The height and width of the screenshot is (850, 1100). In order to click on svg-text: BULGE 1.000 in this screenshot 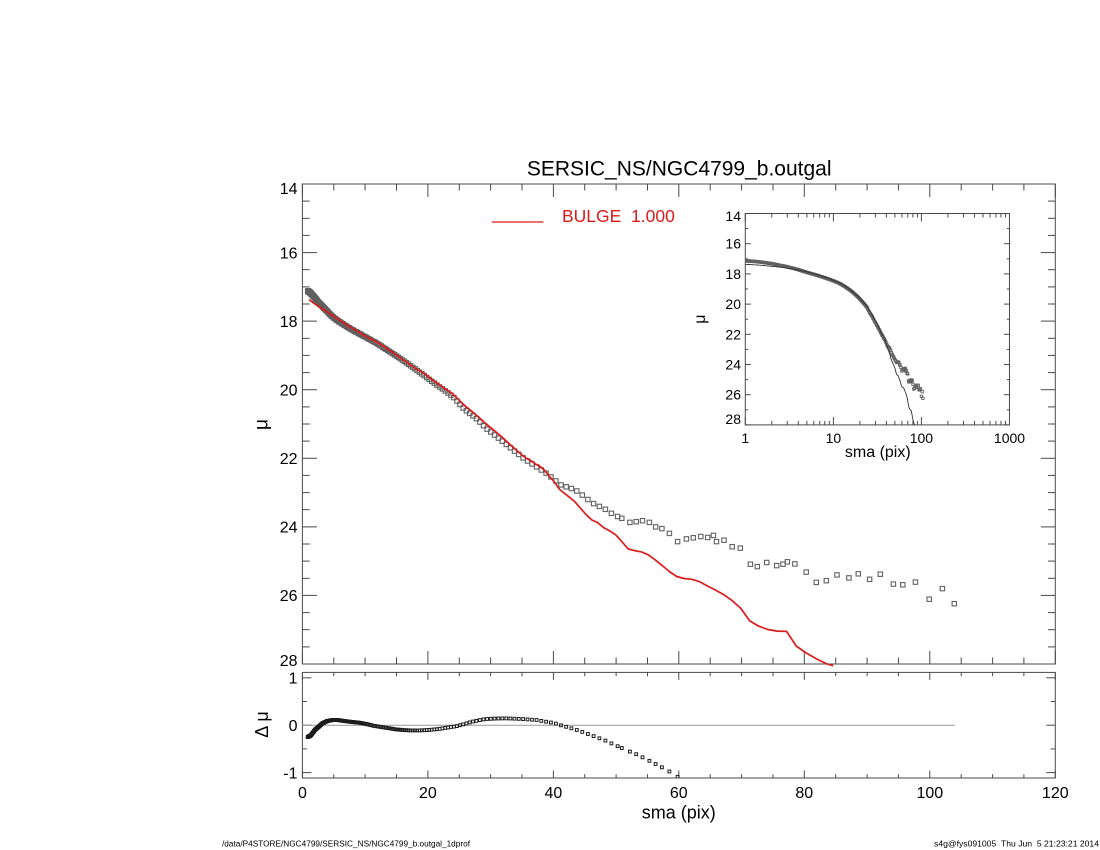, I will do `click(618, 216)`.